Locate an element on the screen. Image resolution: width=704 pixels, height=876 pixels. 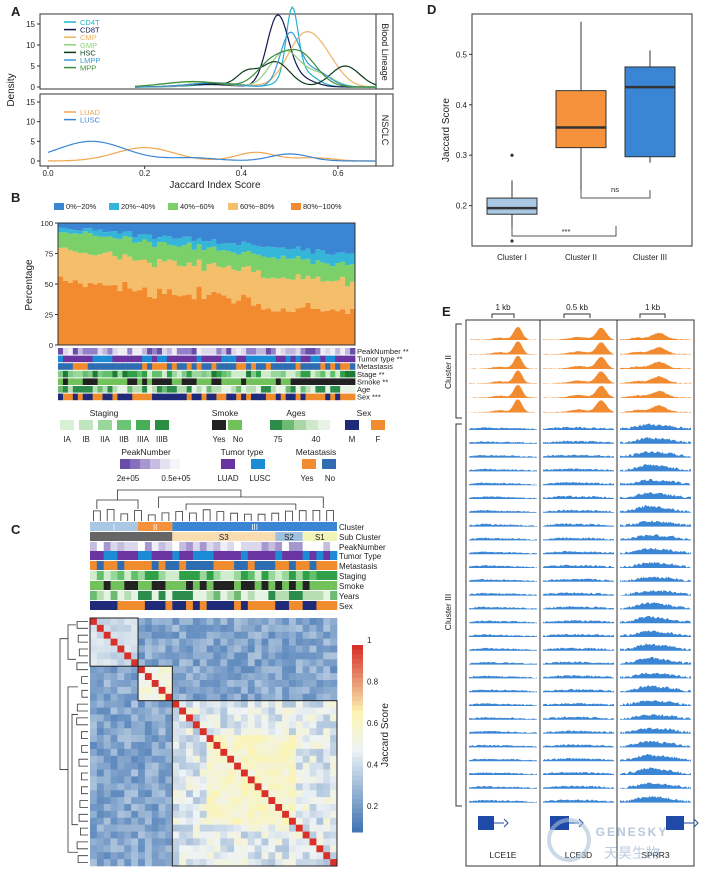
legend-label-cd4t: CD4T is located at coordinates (90, 22).